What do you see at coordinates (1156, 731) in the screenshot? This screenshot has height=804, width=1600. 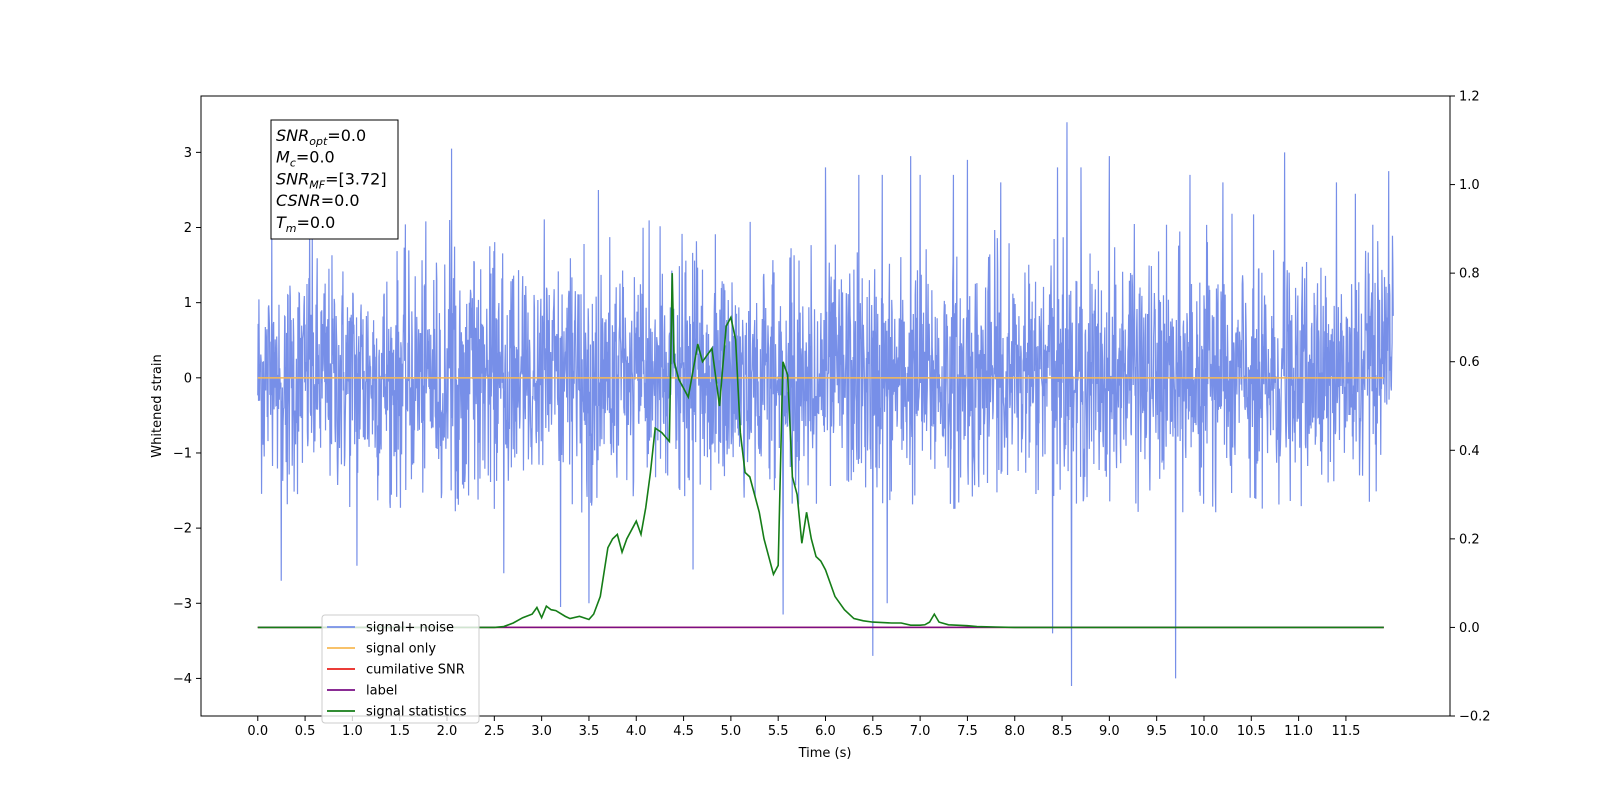 I see `x-tick-label: 9.5` at bounding box center [1156, 731].